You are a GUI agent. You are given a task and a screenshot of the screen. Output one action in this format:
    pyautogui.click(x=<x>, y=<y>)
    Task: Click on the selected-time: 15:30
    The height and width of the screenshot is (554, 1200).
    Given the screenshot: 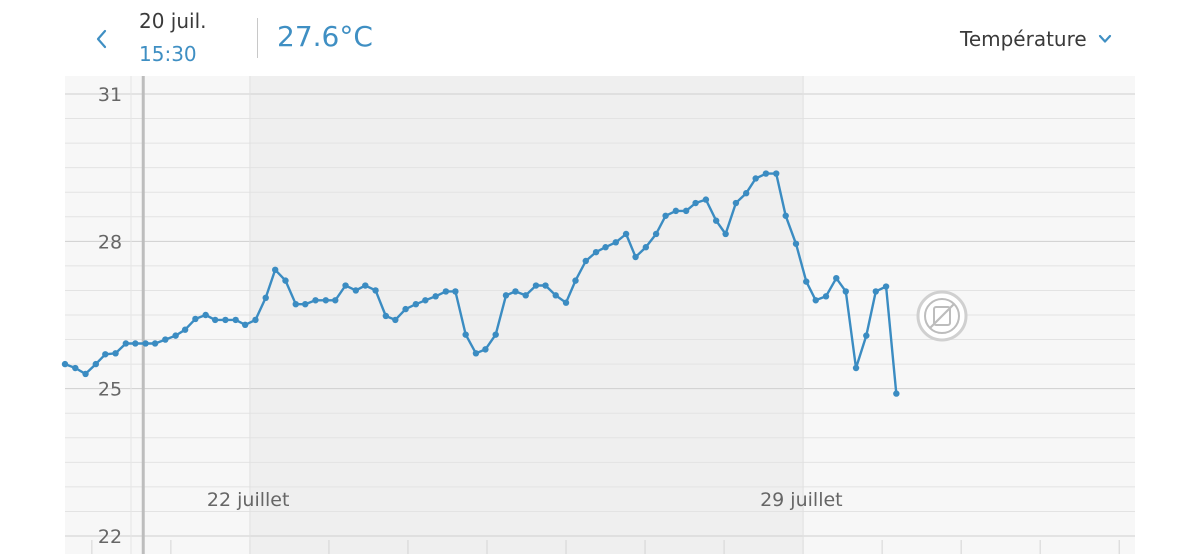 What is the action you would take?
    pyautogui.click(x=168, y=54)
    